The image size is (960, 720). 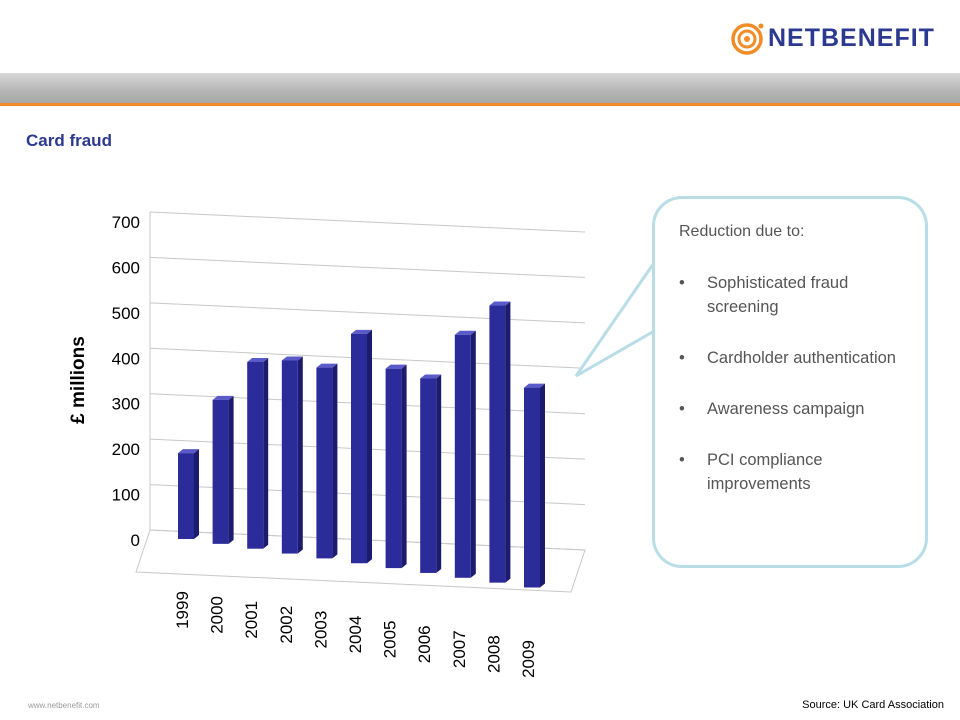 What do you see at coordinates (528, 659) in the screenshot?
I see `x-tick-label: 2009` at bounding box center [528, 659].